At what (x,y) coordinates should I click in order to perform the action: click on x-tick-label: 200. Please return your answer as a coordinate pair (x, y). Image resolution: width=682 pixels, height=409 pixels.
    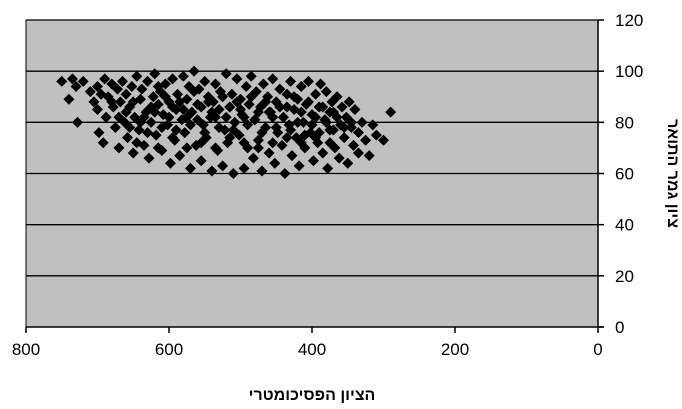
    Looking at the image, I should click on (455, 349).